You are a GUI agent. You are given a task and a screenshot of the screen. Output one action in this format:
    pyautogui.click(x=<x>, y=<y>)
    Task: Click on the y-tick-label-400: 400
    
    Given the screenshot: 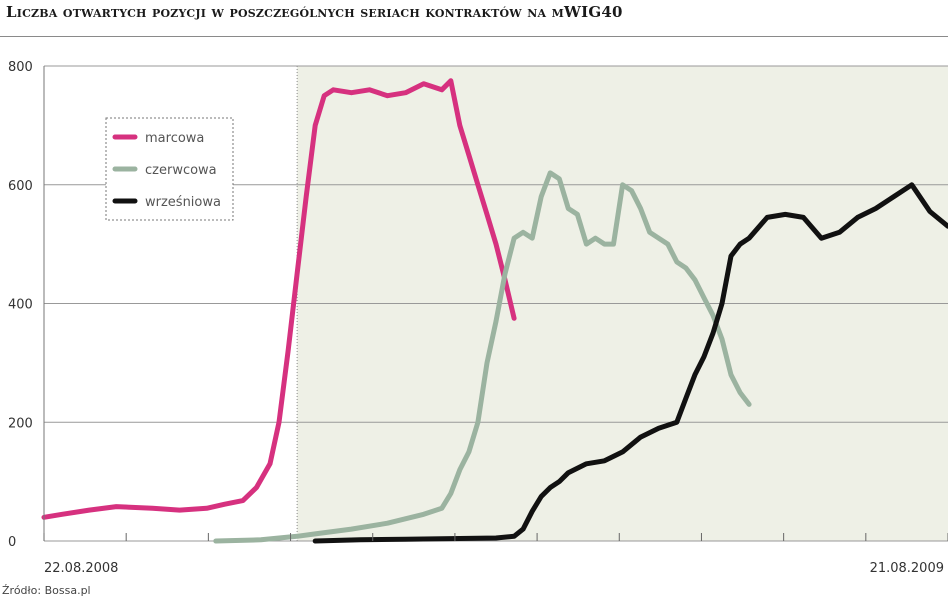 What is the action you would take?
    pyautogui.click(x=20, y=305)
    